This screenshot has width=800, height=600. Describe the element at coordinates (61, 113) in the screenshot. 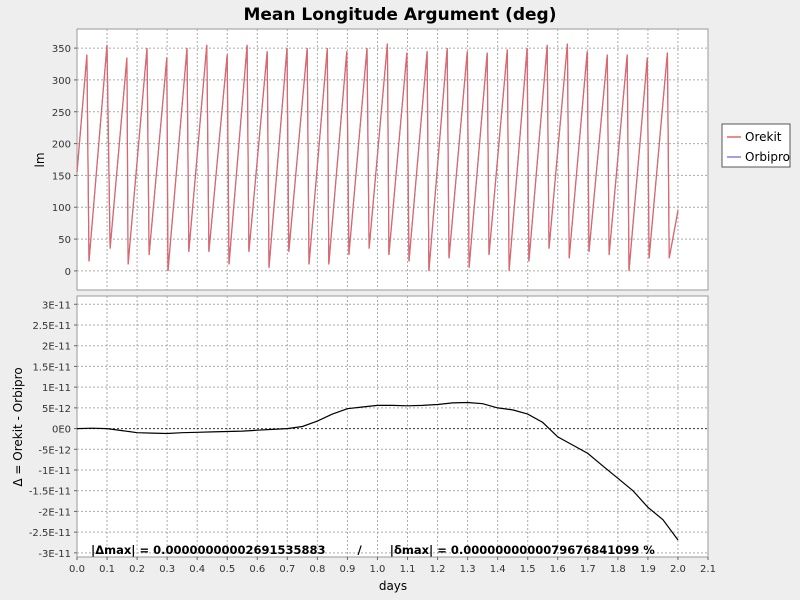

I see `upper-y-tick-label: 250` at that location.